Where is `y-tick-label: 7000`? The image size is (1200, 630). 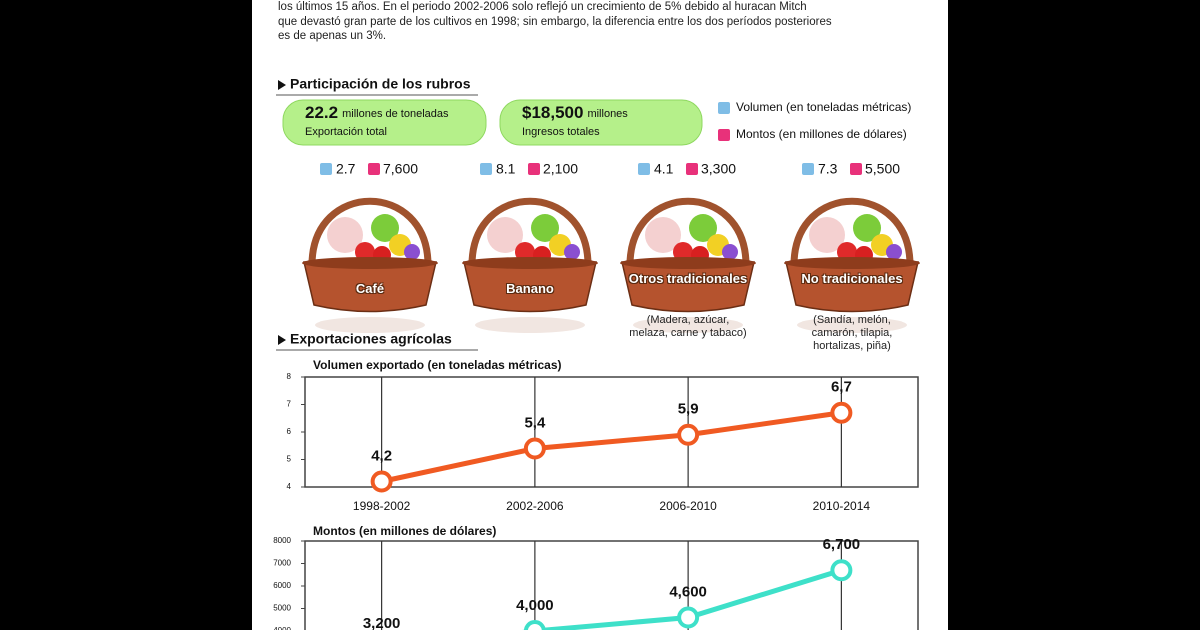 y-tick-label: 7000 is located at coordinates (282, 563).